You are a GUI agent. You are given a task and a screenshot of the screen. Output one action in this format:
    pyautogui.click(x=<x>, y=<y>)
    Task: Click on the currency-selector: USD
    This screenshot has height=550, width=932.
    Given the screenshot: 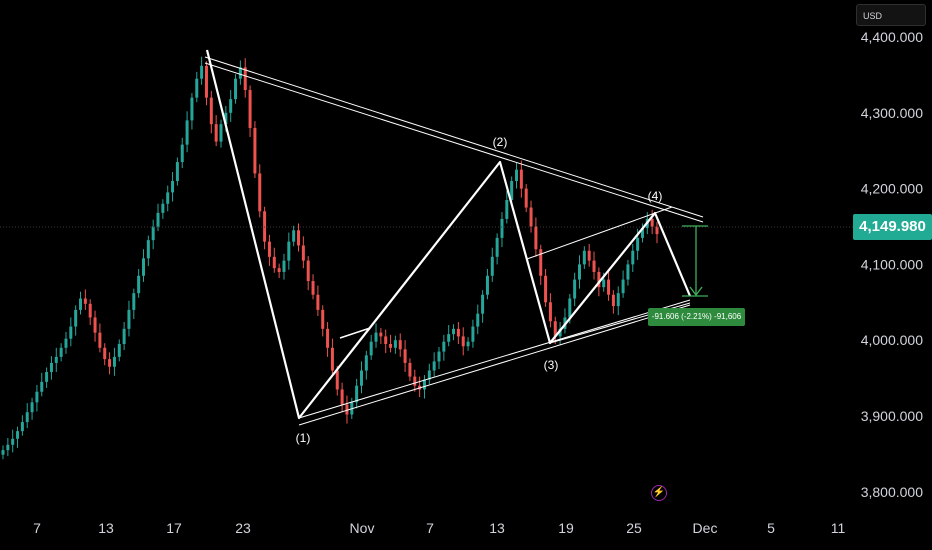 What is the action you would take?
    pyautogui.click(x=891, y=15)
    